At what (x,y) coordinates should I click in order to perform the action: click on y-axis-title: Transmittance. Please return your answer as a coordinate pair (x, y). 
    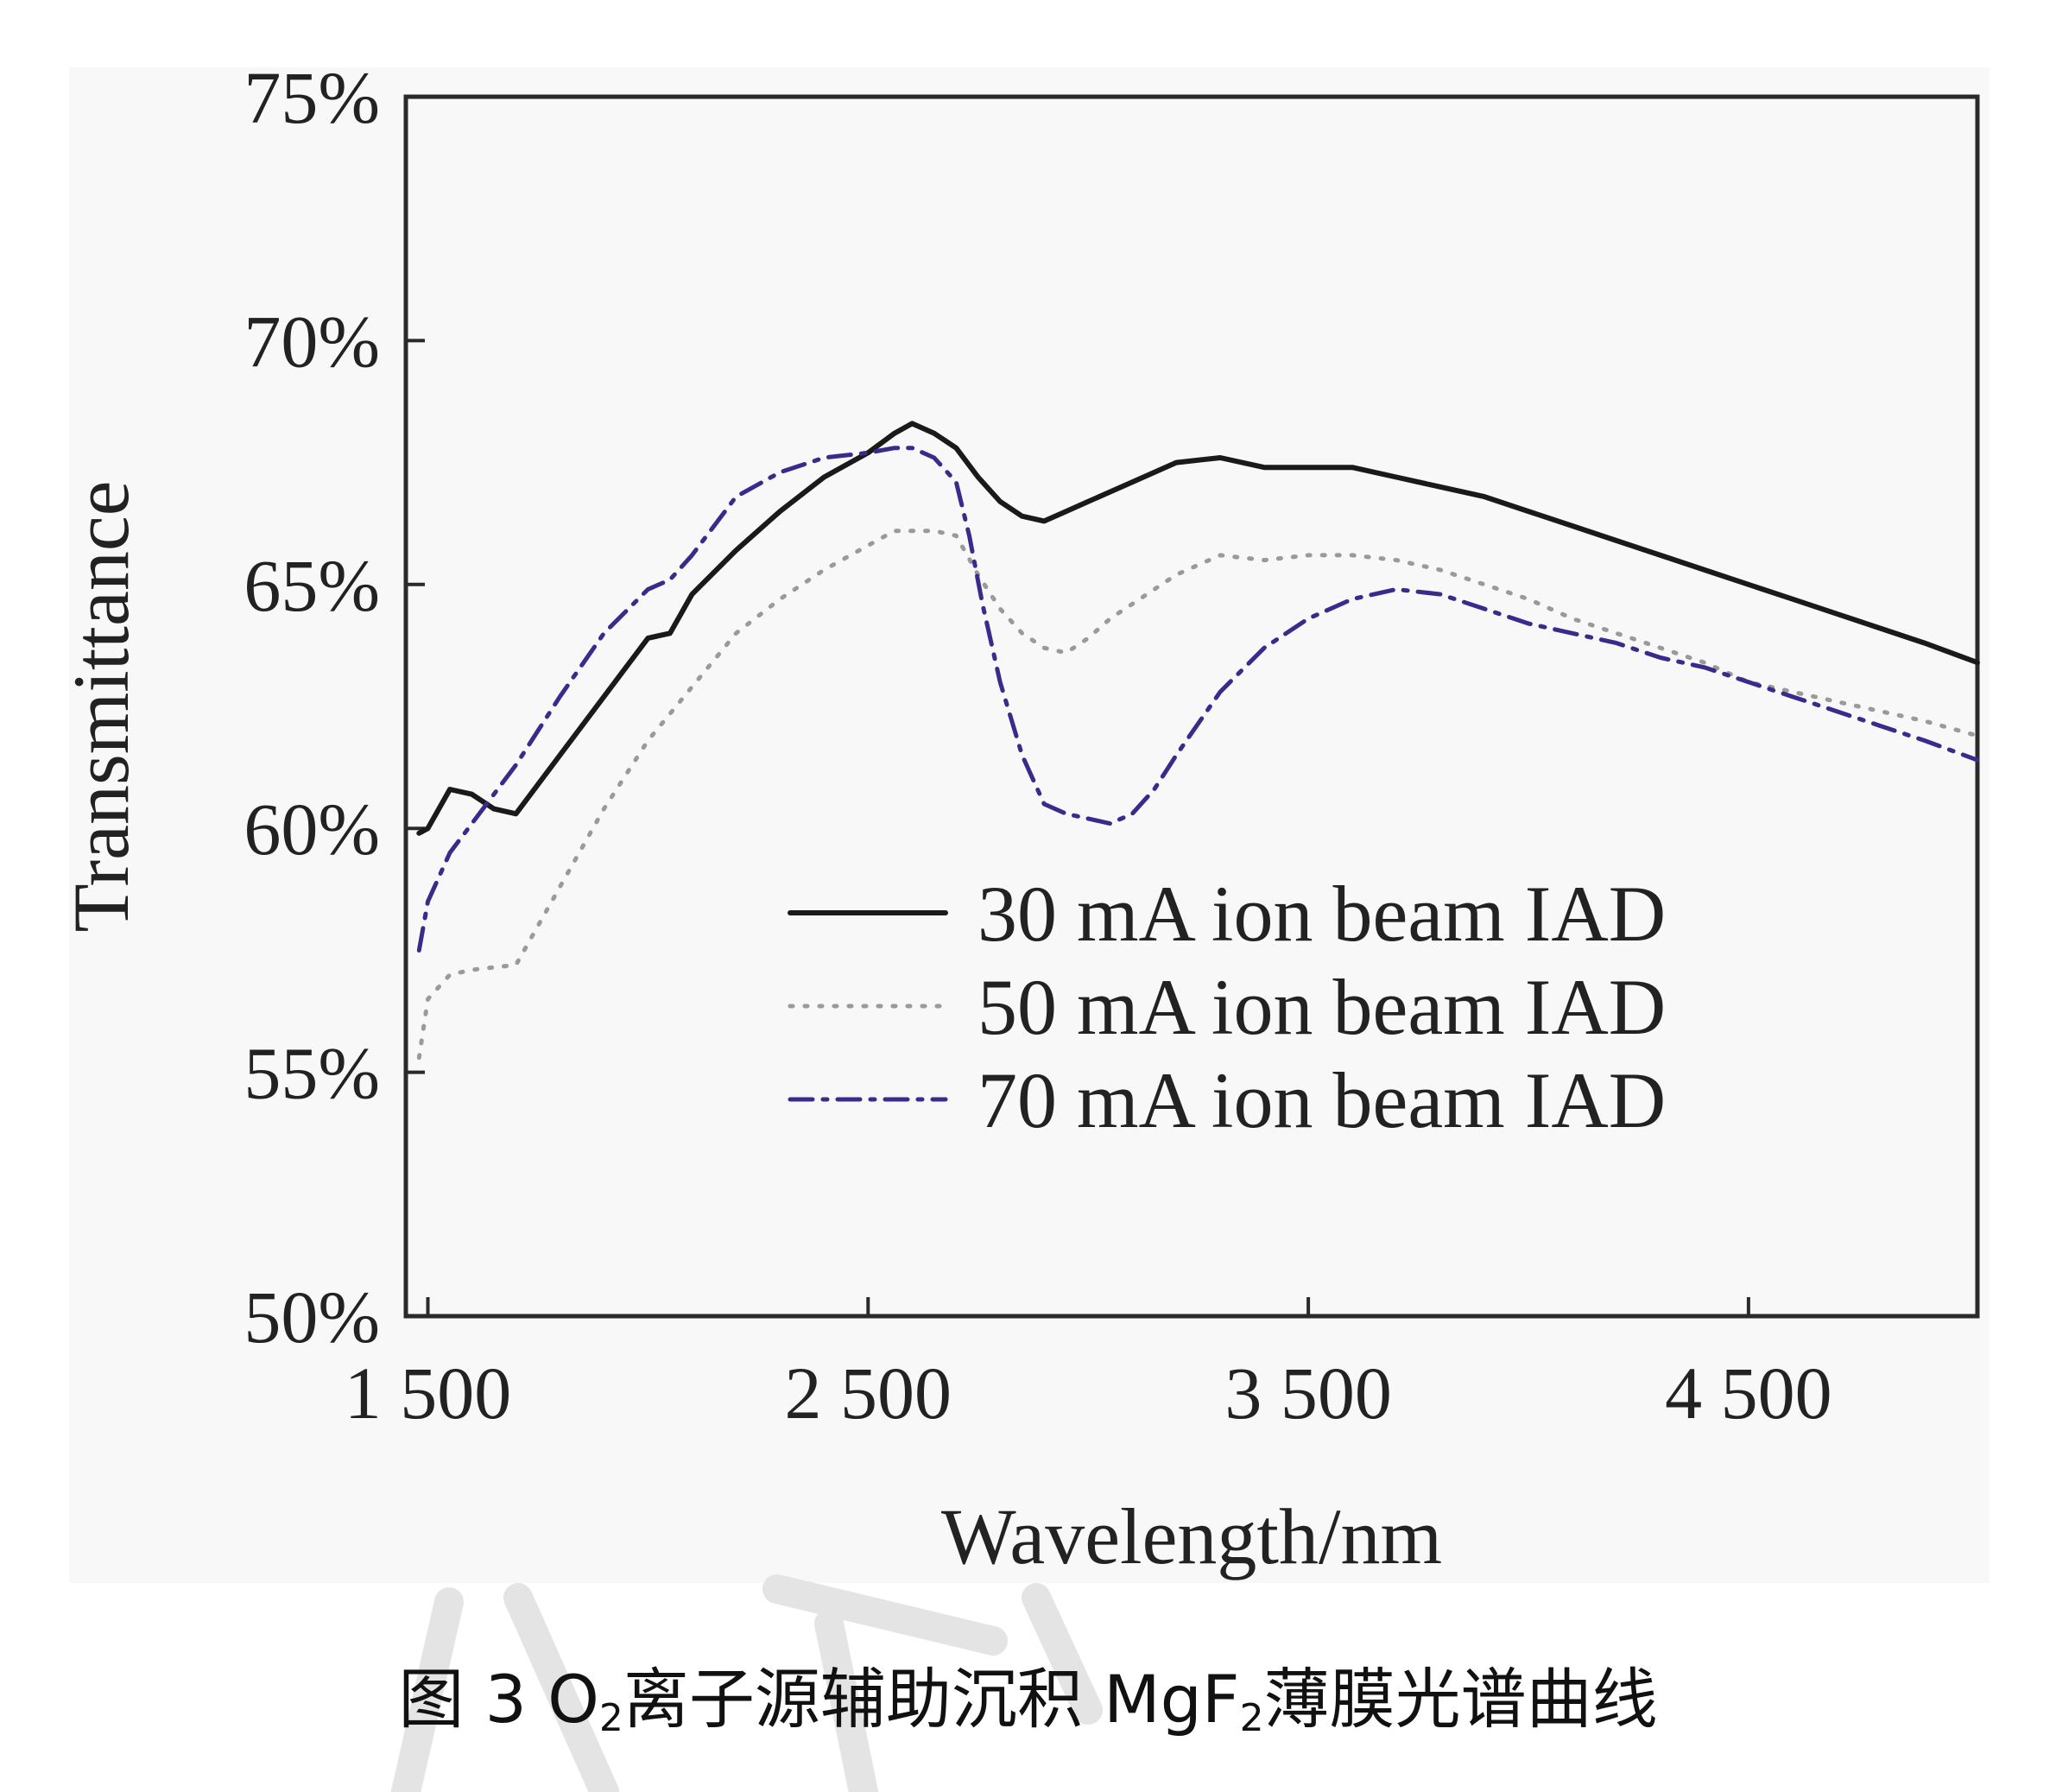
    Looking at the image, I should click on (101, 707).